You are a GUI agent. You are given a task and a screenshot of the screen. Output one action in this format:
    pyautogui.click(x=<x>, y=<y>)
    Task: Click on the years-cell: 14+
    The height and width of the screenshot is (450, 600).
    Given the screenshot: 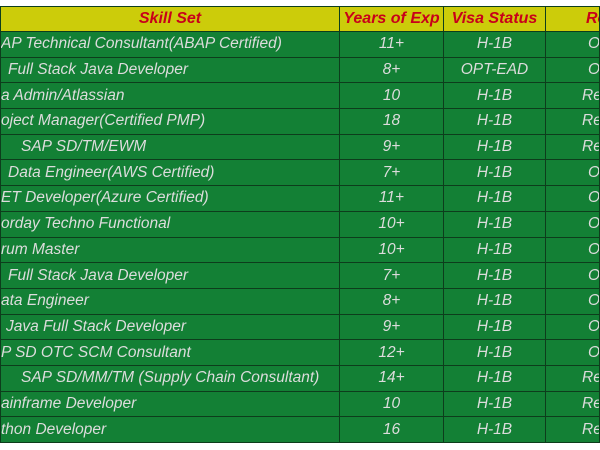 What is the action you would take?
    pyautogui.click(x=391, y=378)
    